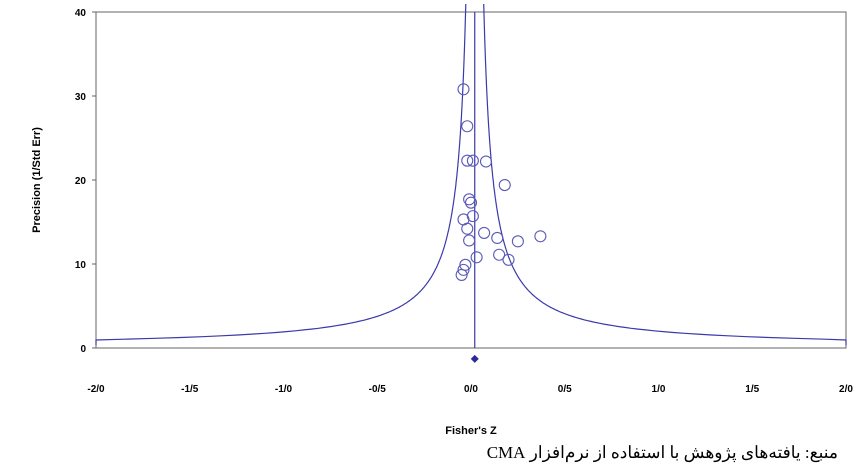 The height and width of the screenshot is (473, 867). I want to click on x-tick-label: -2/0, so click(96, 389).